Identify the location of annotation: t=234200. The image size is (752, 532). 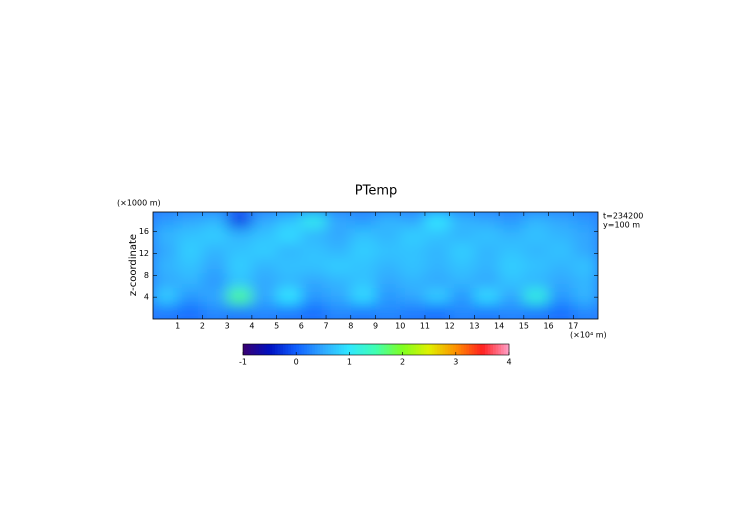
(623, 216).